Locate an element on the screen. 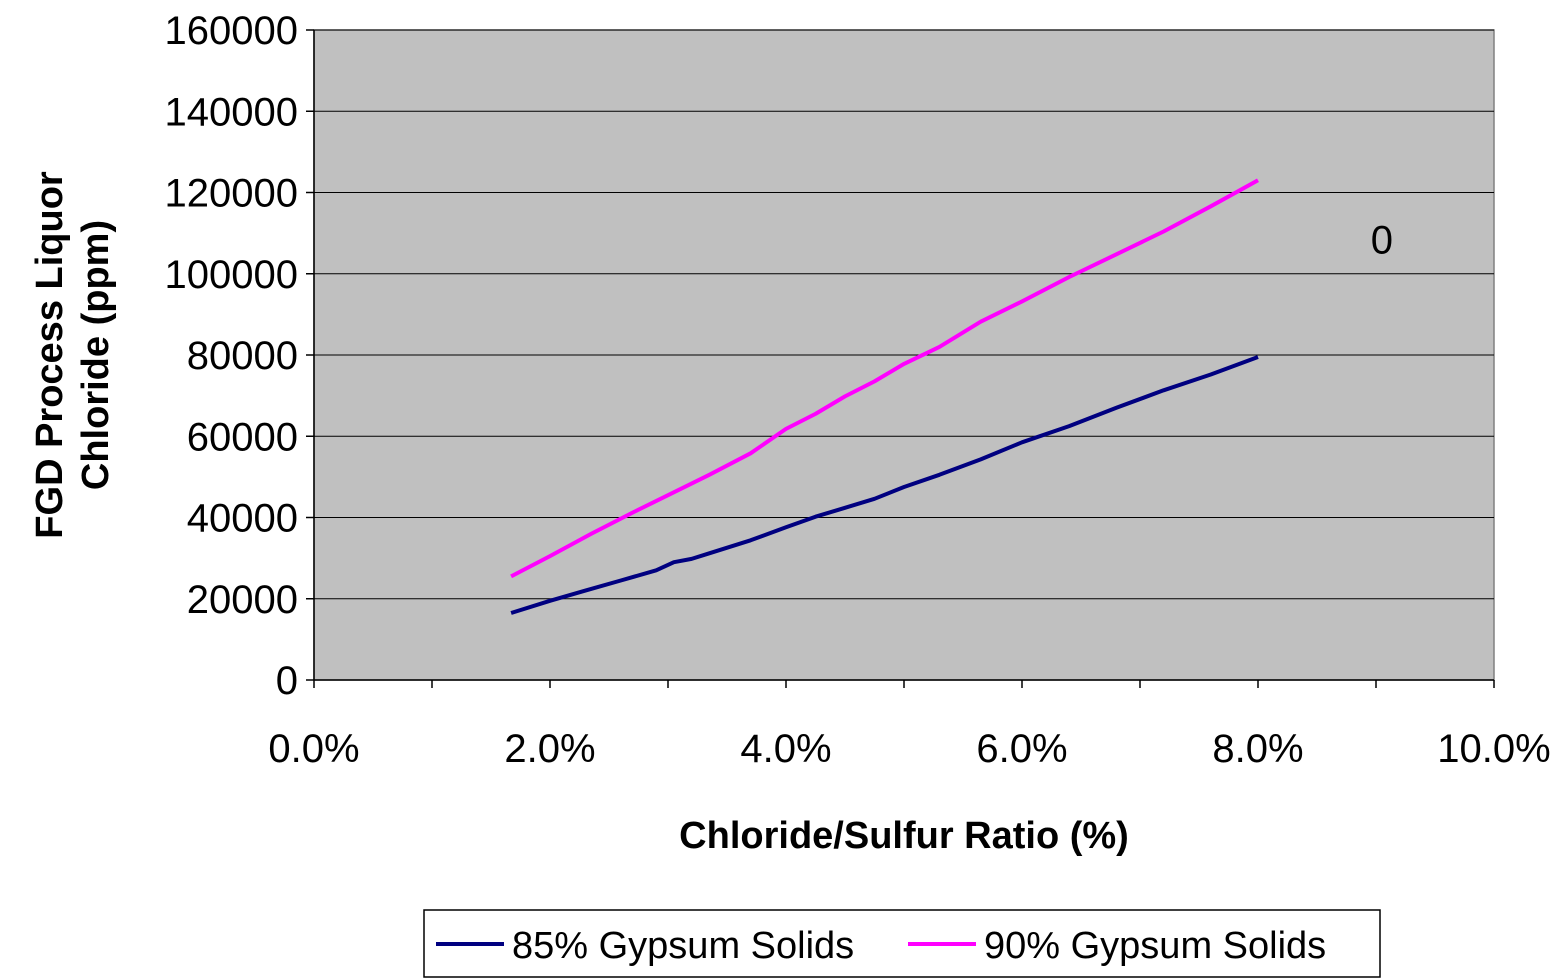 The image size is (1568, 979). x-tick-label-5: 10.0% is located at coordinates (1493, 749).